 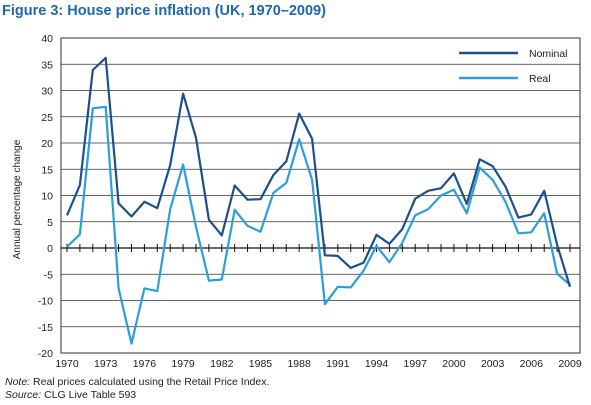 What do you see at coordinates (67, 364) in the screenshot?
I see `x-tick-label: 1970` at bounding box center [67, 364].